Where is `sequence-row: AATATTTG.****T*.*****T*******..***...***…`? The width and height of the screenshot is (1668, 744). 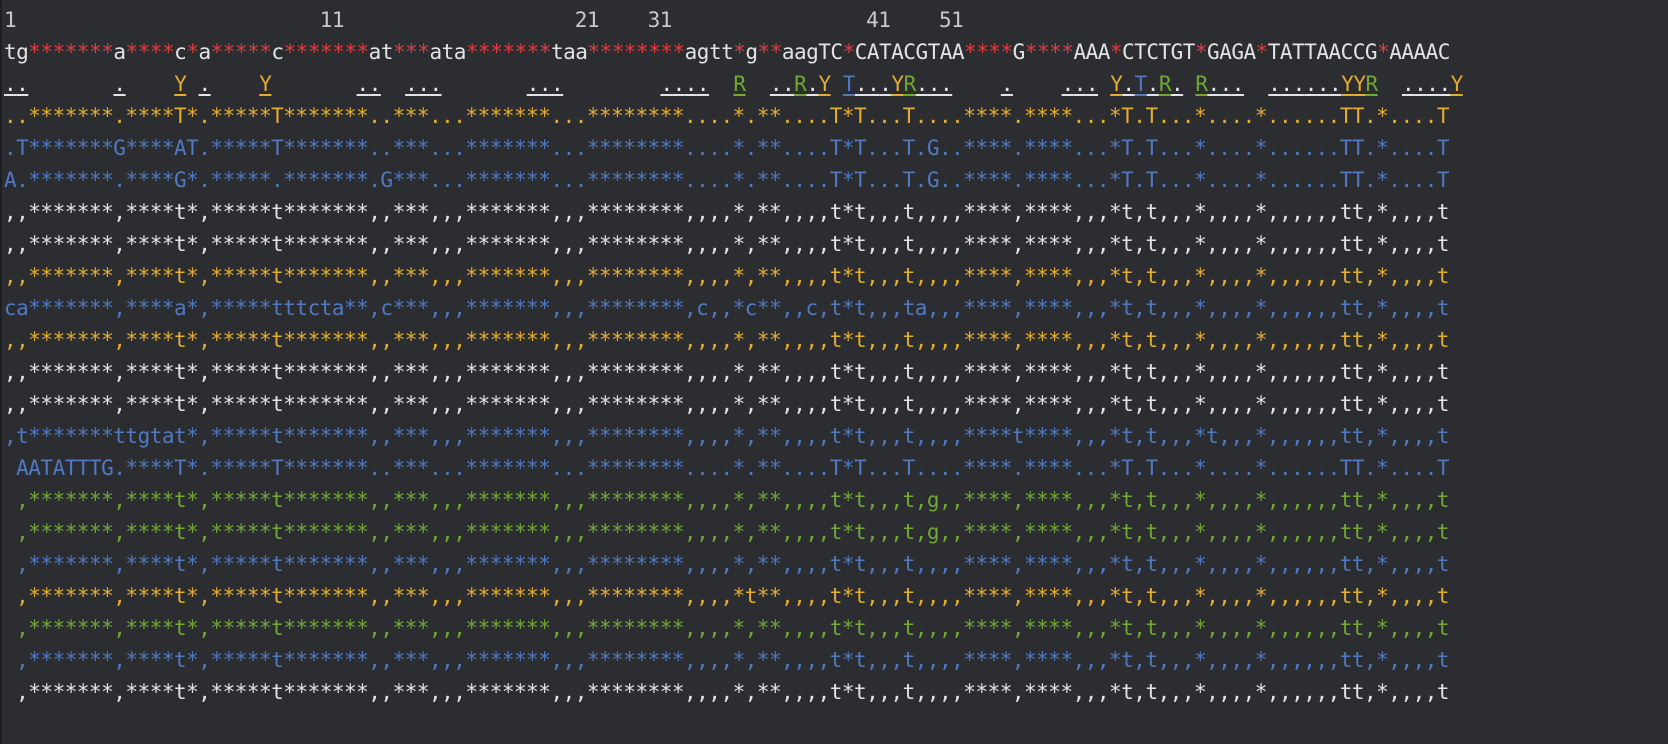 sequence-row: AATATTTG.****T*.*****T*******..***...***… is located at coordinates (727, 468).